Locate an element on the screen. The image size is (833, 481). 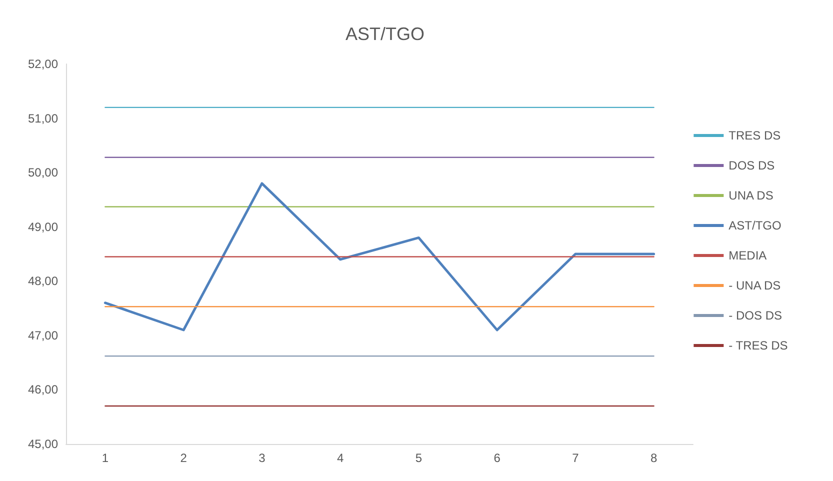
legend-label: - UNA DS is located at coordinates (754, 285).